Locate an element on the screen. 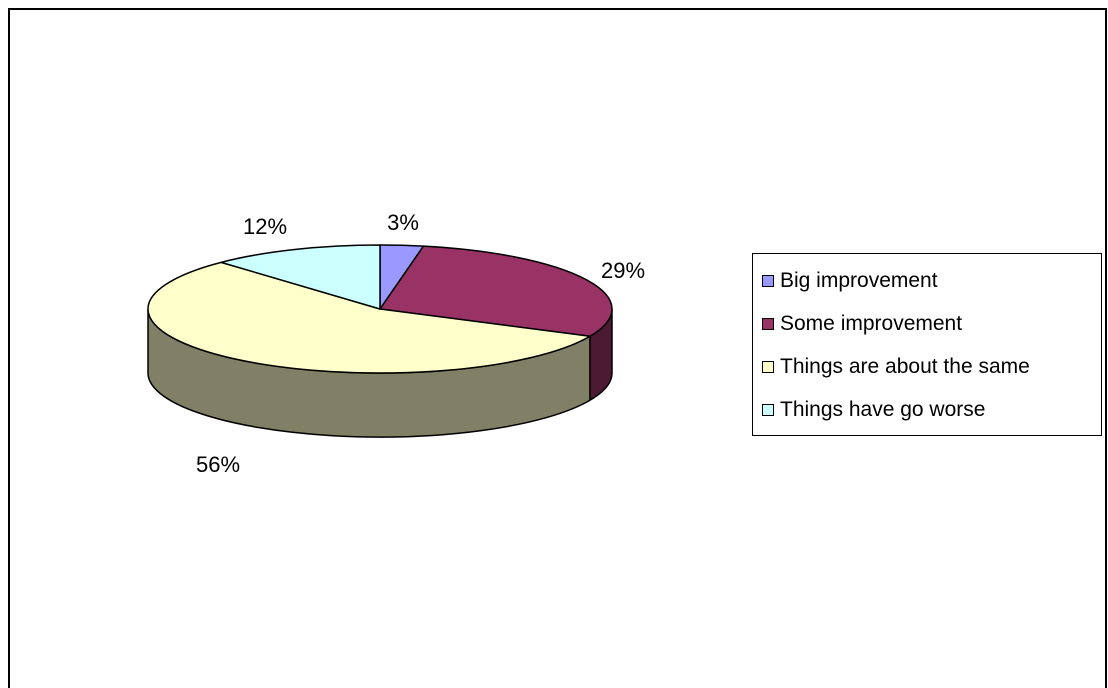 The width and height of the screenshot is (1108, 688). legend-item-about-the-same: Things are about the same is located at coordinates (896, 367).